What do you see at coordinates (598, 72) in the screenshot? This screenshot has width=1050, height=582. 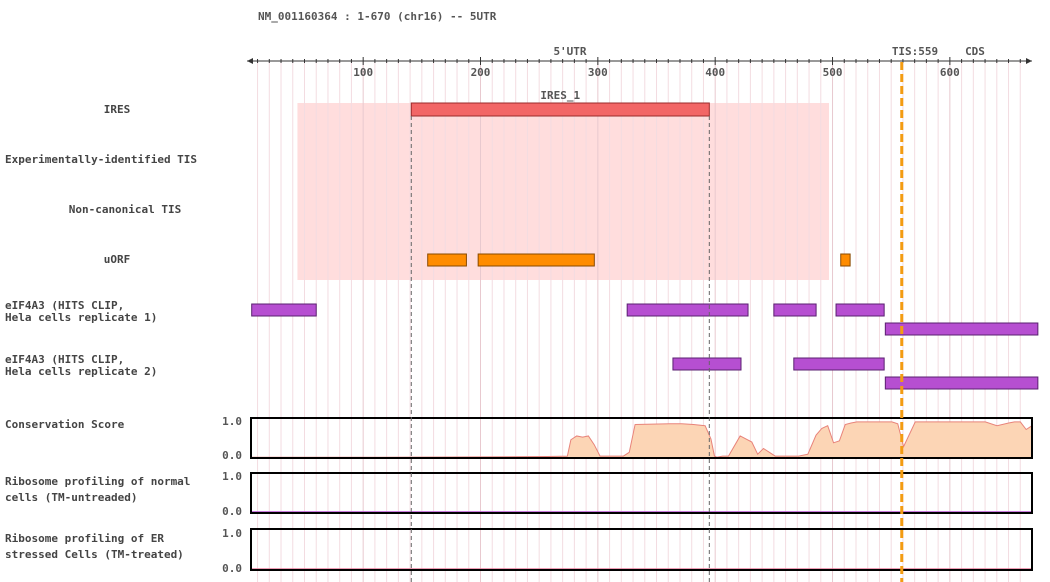 I see `ruler-tick-label: 300` at bounding box center [598, 72].